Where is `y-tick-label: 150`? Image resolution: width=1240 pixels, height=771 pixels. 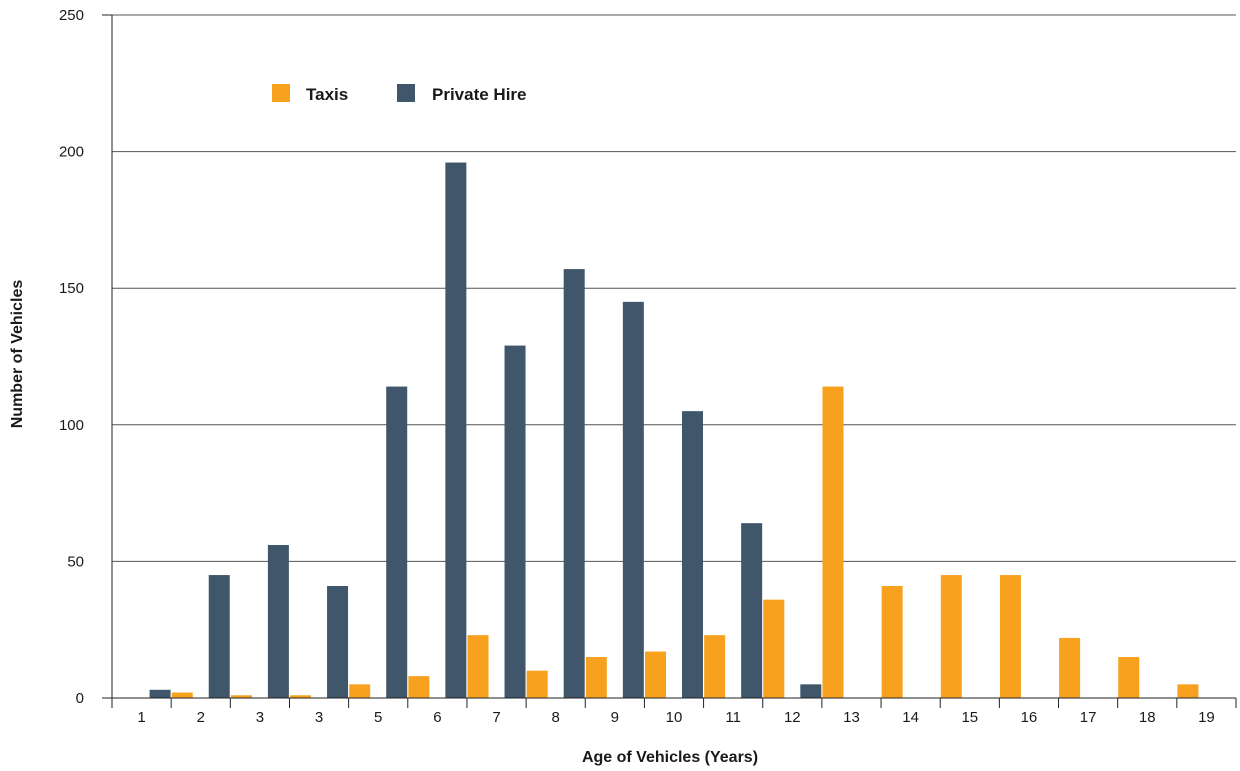
y-tick-label: 150 is located at coordinates (71, 288).